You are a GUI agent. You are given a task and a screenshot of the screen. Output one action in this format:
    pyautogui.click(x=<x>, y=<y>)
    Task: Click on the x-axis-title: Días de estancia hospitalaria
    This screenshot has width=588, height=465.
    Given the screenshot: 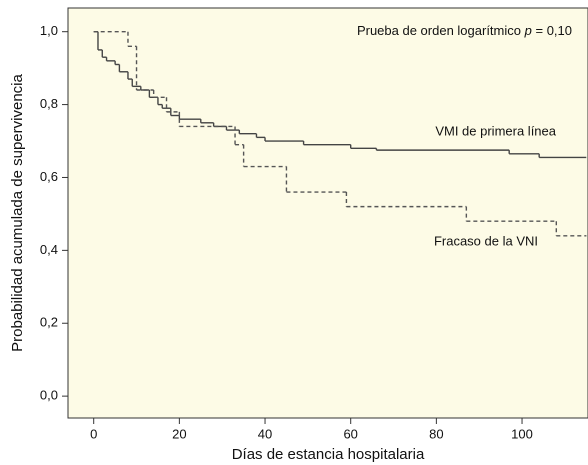 What is the action you would take?
    pyautogui.click(x=328, y=454)
    